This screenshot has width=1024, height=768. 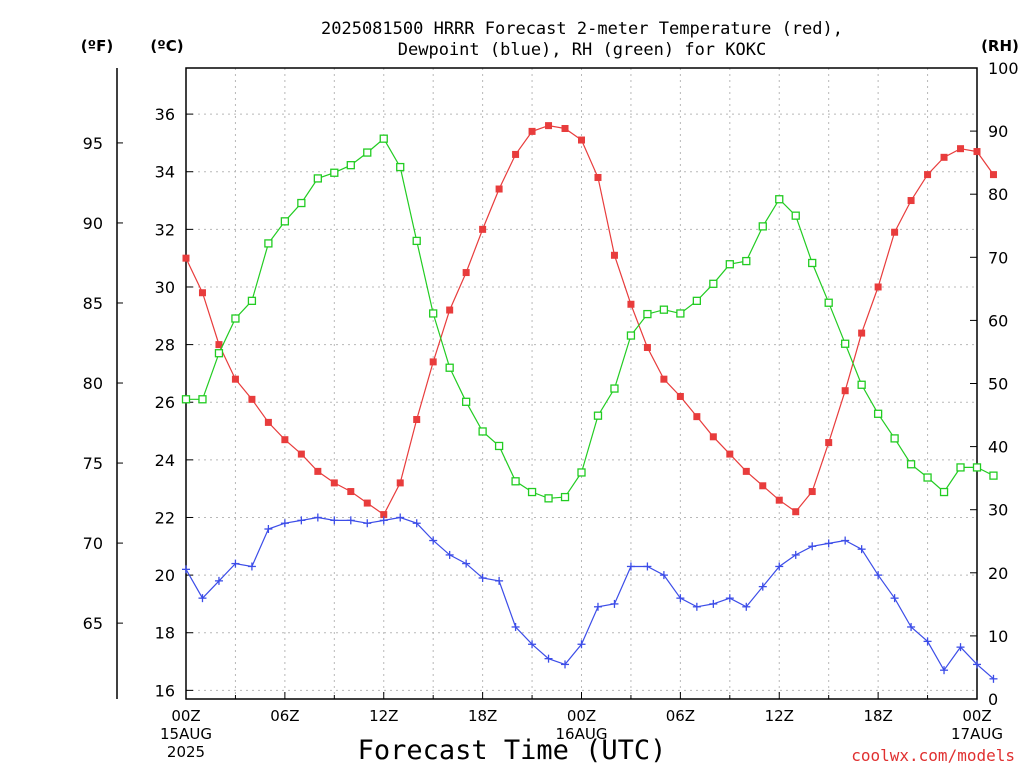 I want to click on rh-tick-label: 100, so click(x=1003, y=68).